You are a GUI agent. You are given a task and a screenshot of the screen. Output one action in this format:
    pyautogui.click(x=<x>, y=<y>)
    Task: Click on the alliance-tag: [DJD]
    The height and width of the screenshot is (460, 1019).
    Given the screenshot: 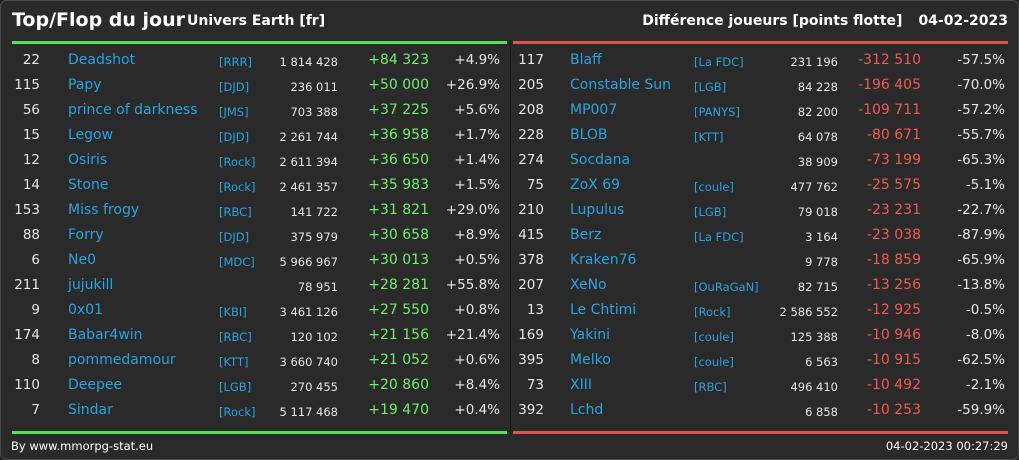 What is the action you would take?
    pyautogui.click(x=234, y=137)
    